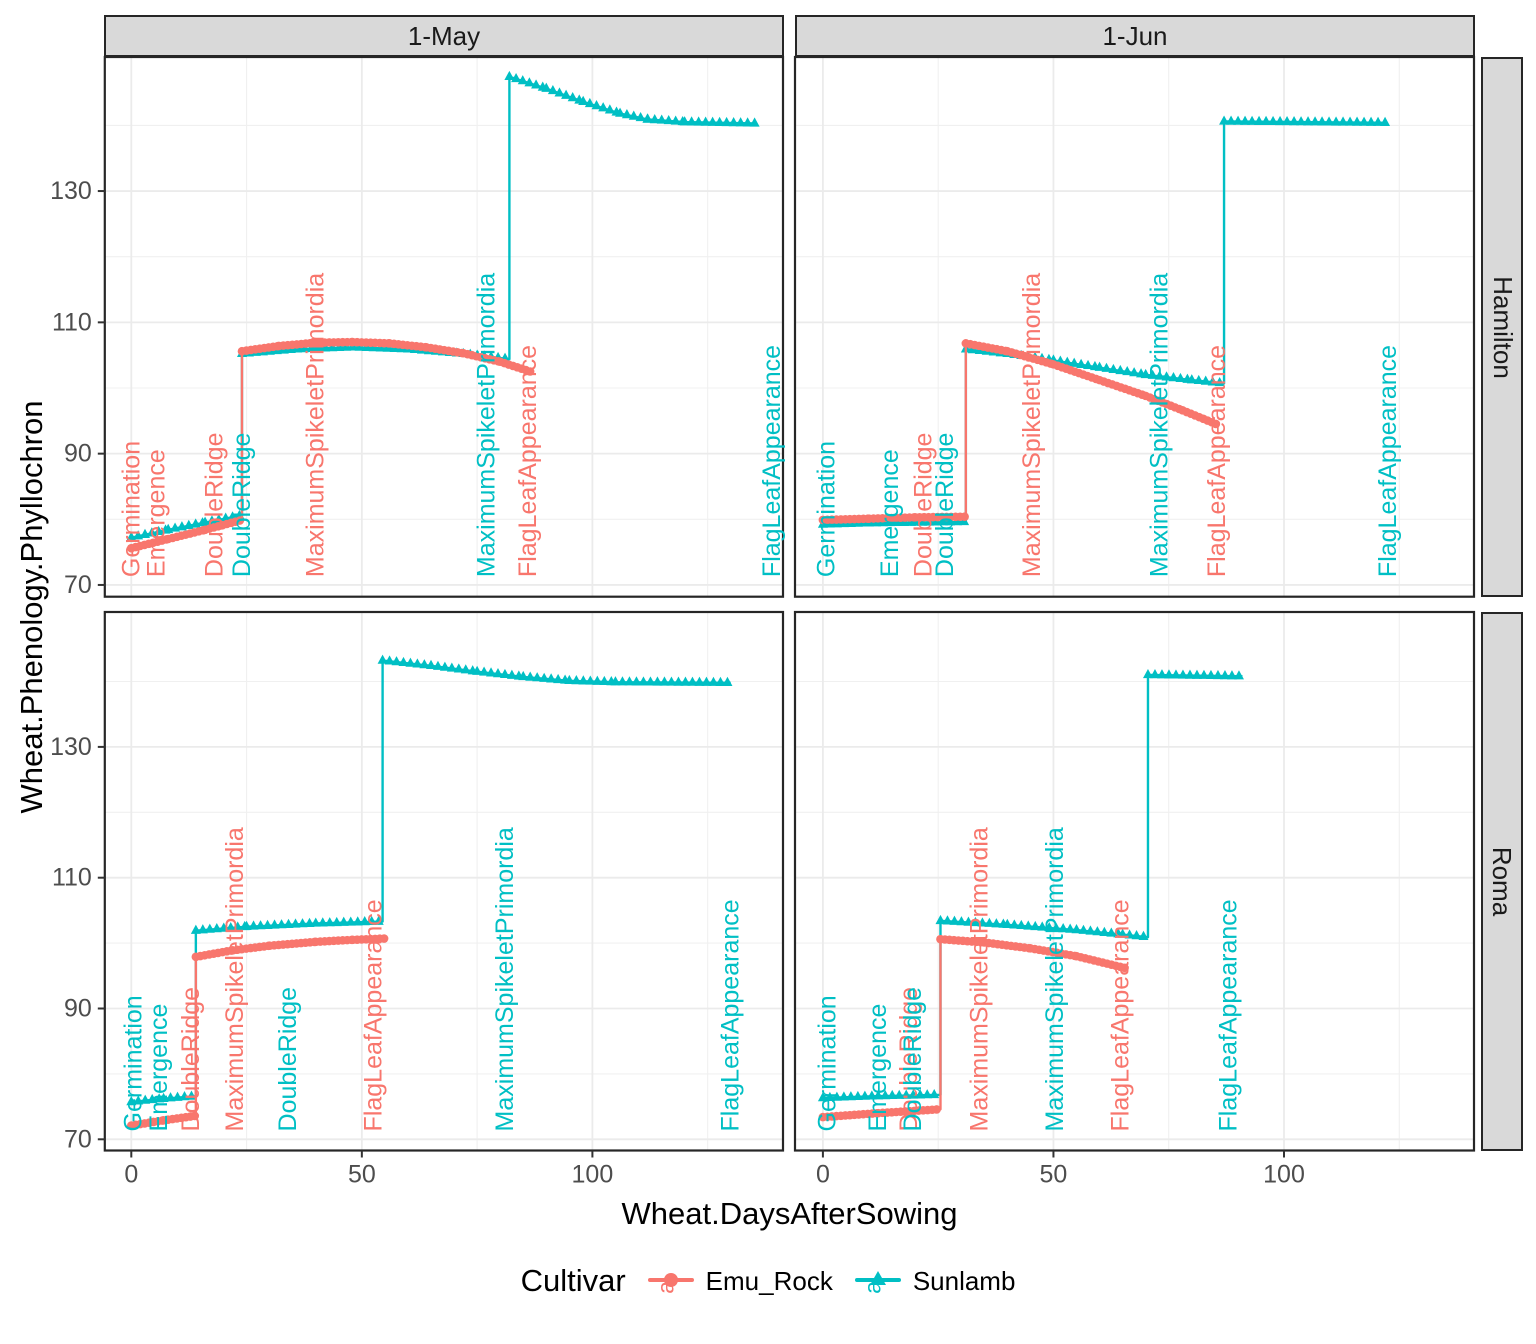 The width and height of the screenshot is (1536, 1344). I want to click on facet-strip-col-1-jun: 1-Jun, so click(1135, 36).